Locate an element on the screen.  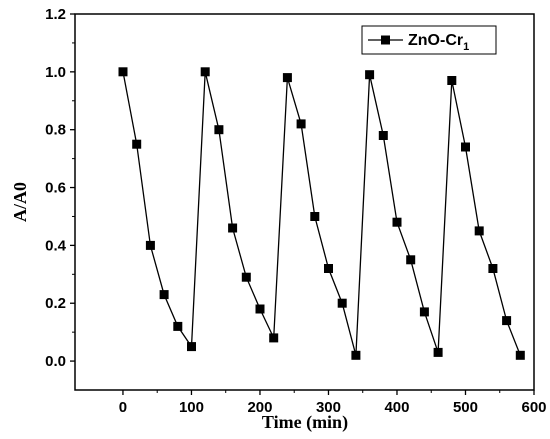
x-axis-title: Time (min) is located at coordinates (305, 422).